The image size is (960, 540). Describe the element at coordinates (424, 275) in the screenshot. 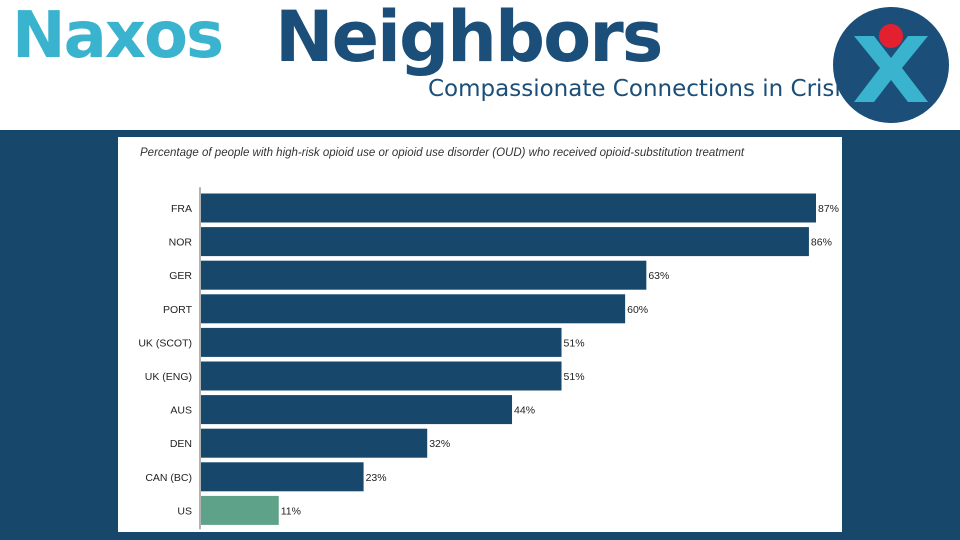

I see `bar-ger` at that location.